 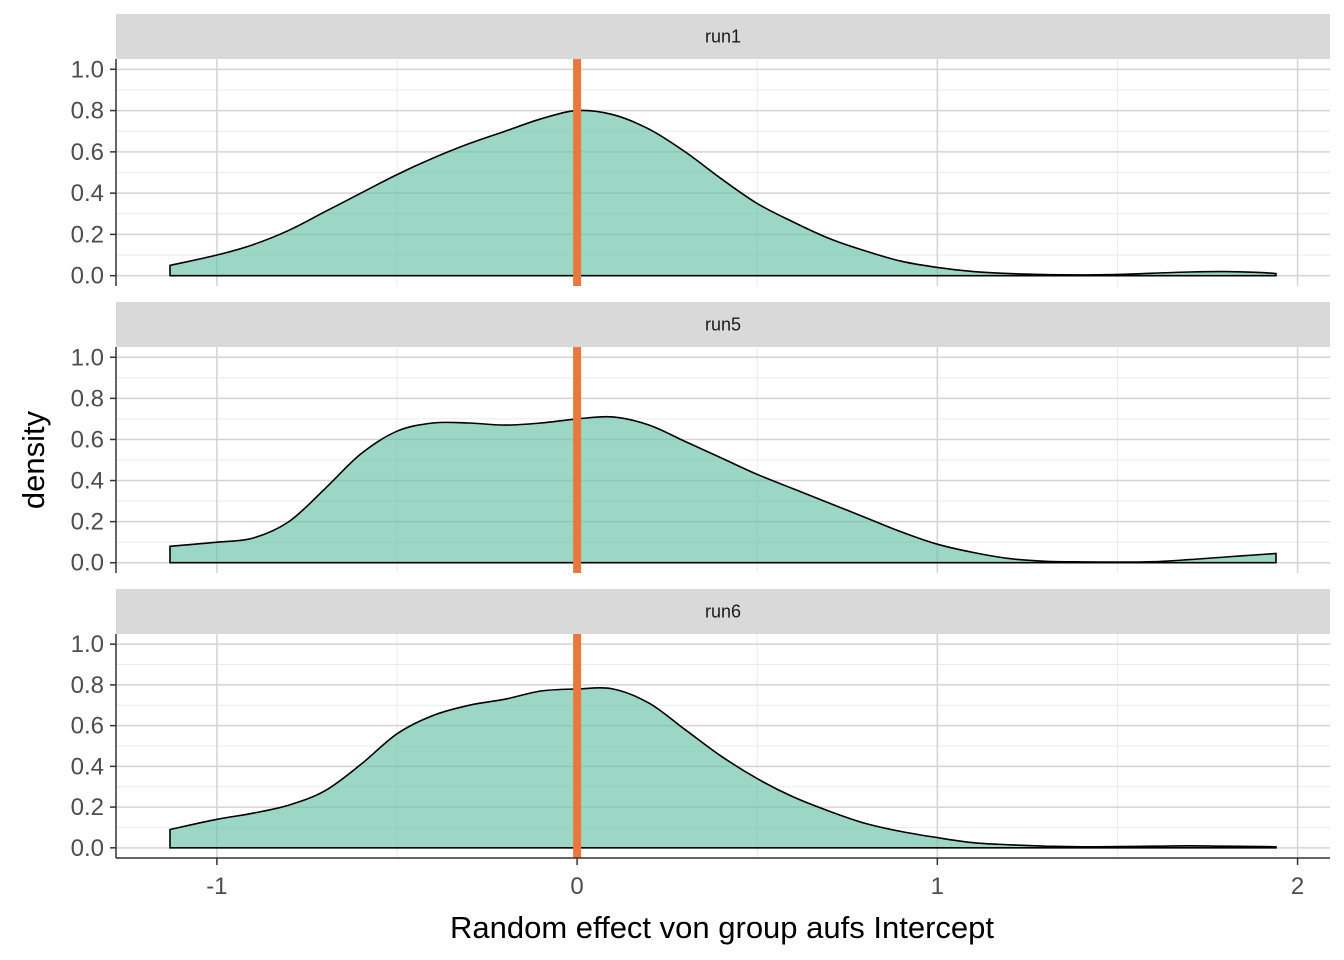 What do you see at coordinates (723, 489) in the screenshot?
I see `density-area-run5` at bounding box center [723, 489].